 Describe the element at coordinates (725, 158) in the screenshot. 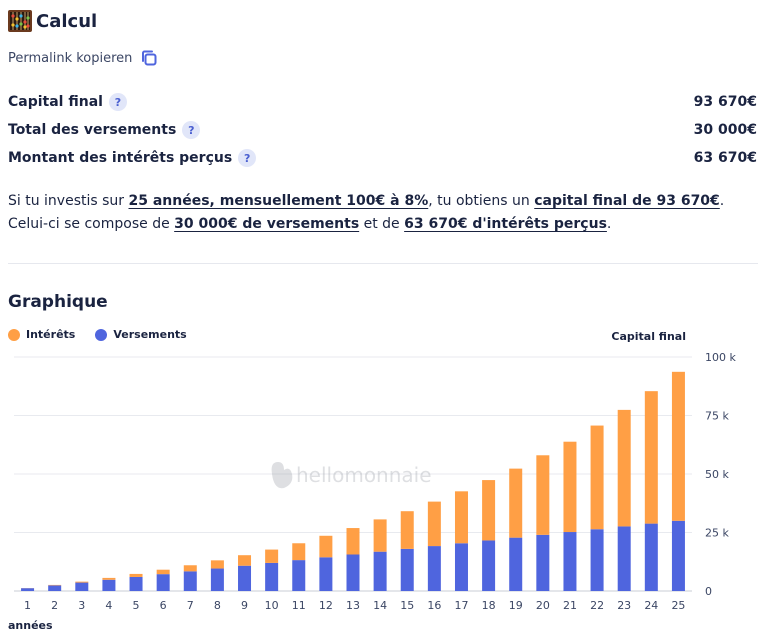

I see `stat-value: 63 670€` at that location.